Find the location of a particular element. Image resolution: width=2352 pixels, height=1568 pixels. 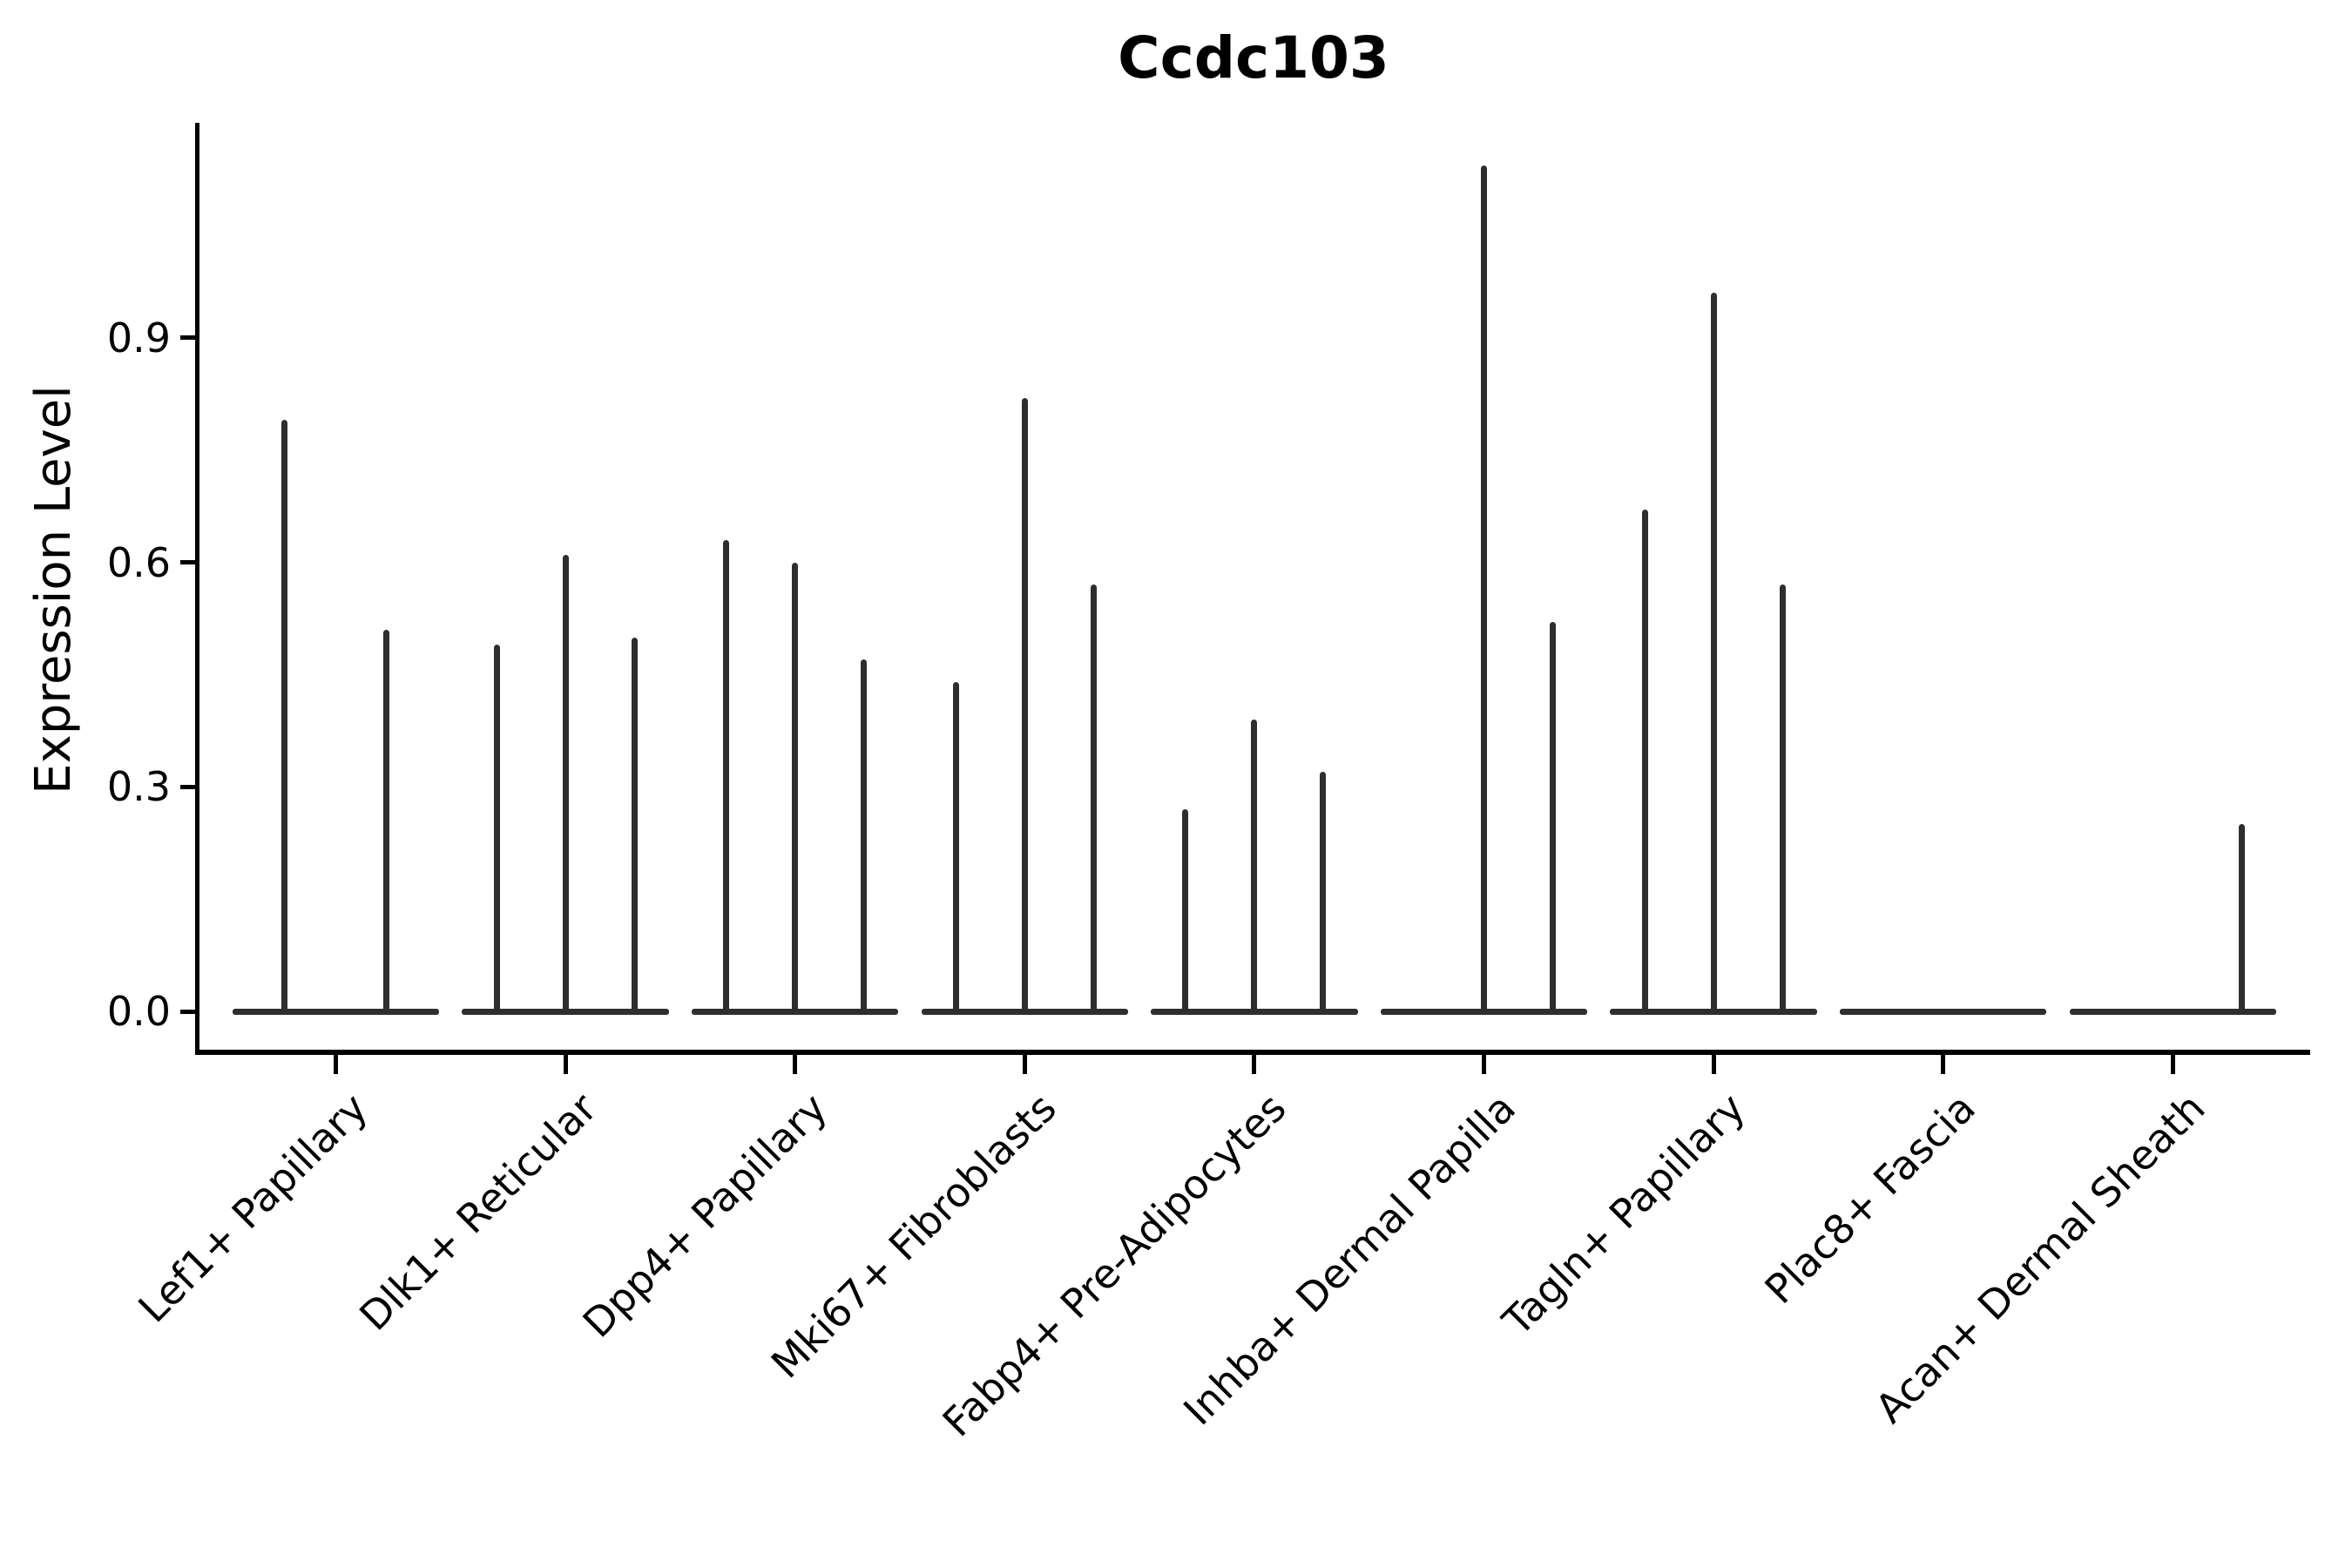

x-tick-label: Tagln+ Papillary is located at coordinates (1624, 1214).